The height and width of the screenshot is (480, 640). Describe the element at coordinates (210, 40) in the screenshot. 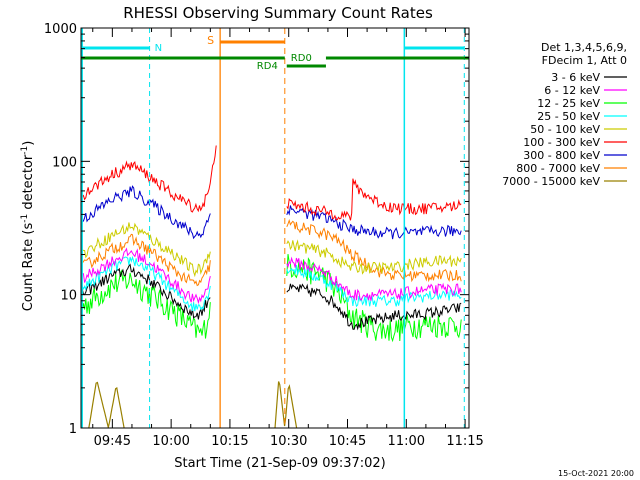

I see `saa-label: S` at that location.